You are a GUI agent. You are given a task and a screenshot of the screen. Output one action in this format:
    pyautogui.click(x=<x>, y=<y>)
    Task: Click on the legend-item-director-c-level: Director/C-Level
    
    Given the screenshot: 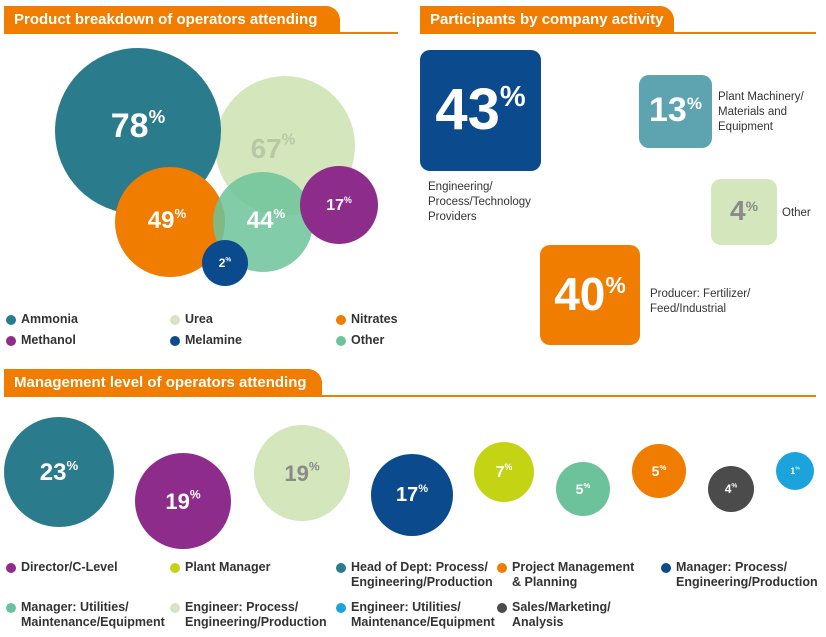 What is the action you would take?
    pyautogui.click(x=62, y=567)
    